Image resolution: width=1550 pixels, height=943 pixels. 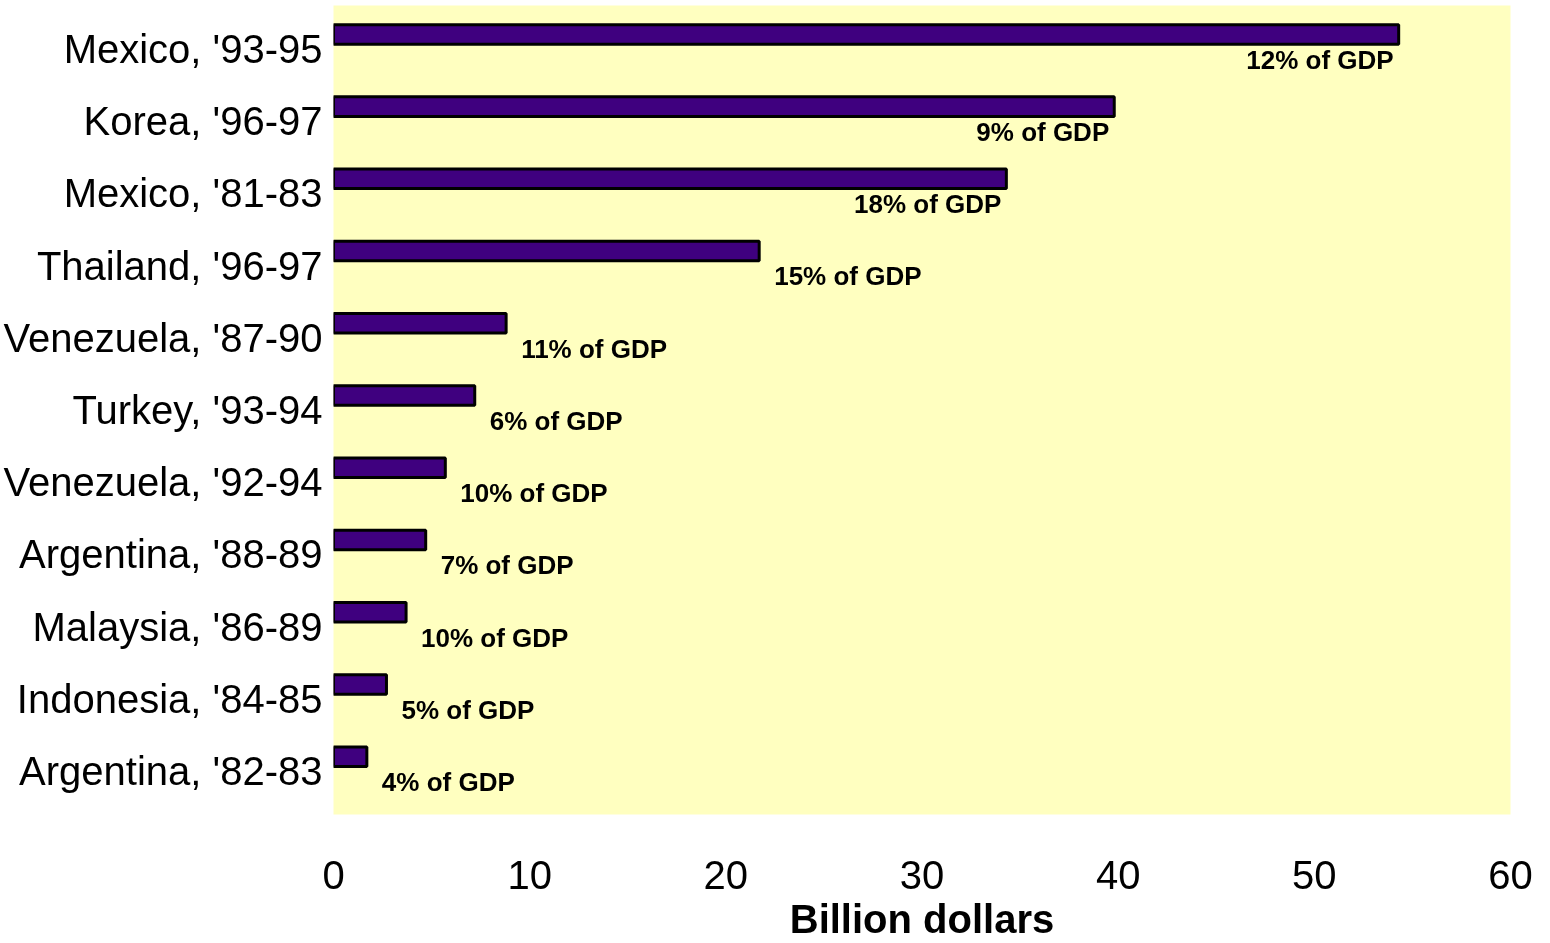 What do you see at coordinates (1320, 59) in the screenshot?
I see `annotation: 12% of GDP` at bounding box center [1320, 59].